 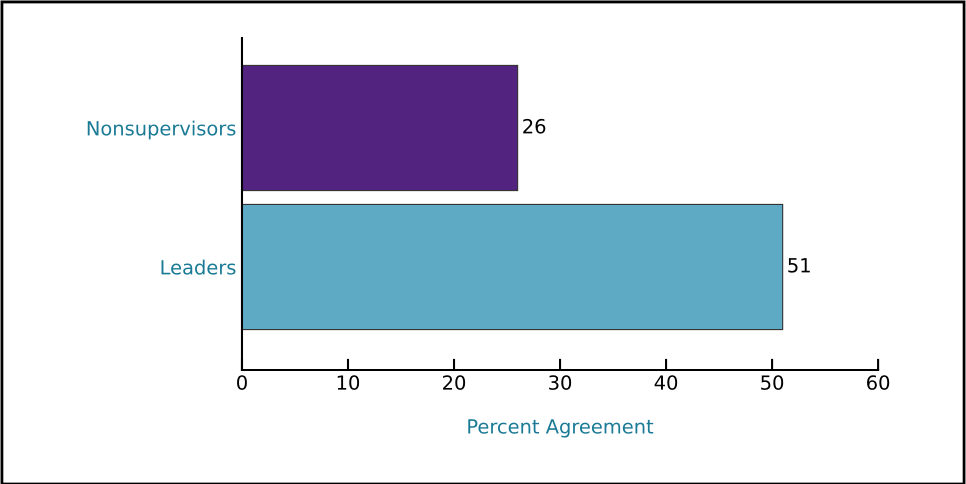 What do you see at coordinates (349, 382) in the screenshot?
I see `x-tick-label: 10` at bounding box center [349, 382].